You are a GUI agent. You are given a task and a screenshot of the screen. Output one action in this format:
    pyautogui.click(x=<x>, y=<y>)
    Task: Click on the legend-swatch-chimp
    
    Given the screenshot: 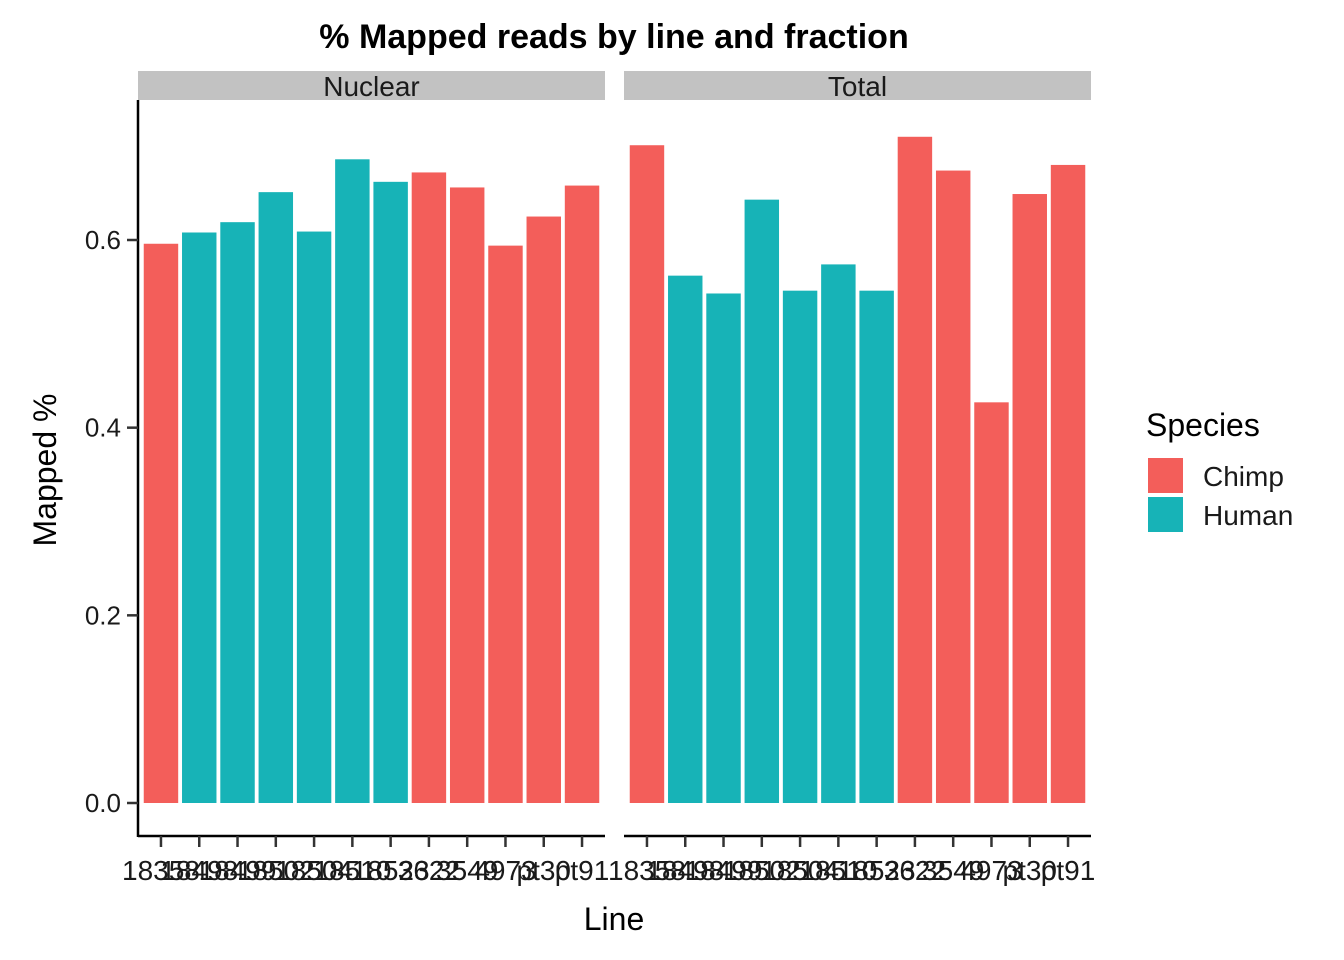 What is the action you would take?
    pyautogui.click(x=1165, y=475)
    